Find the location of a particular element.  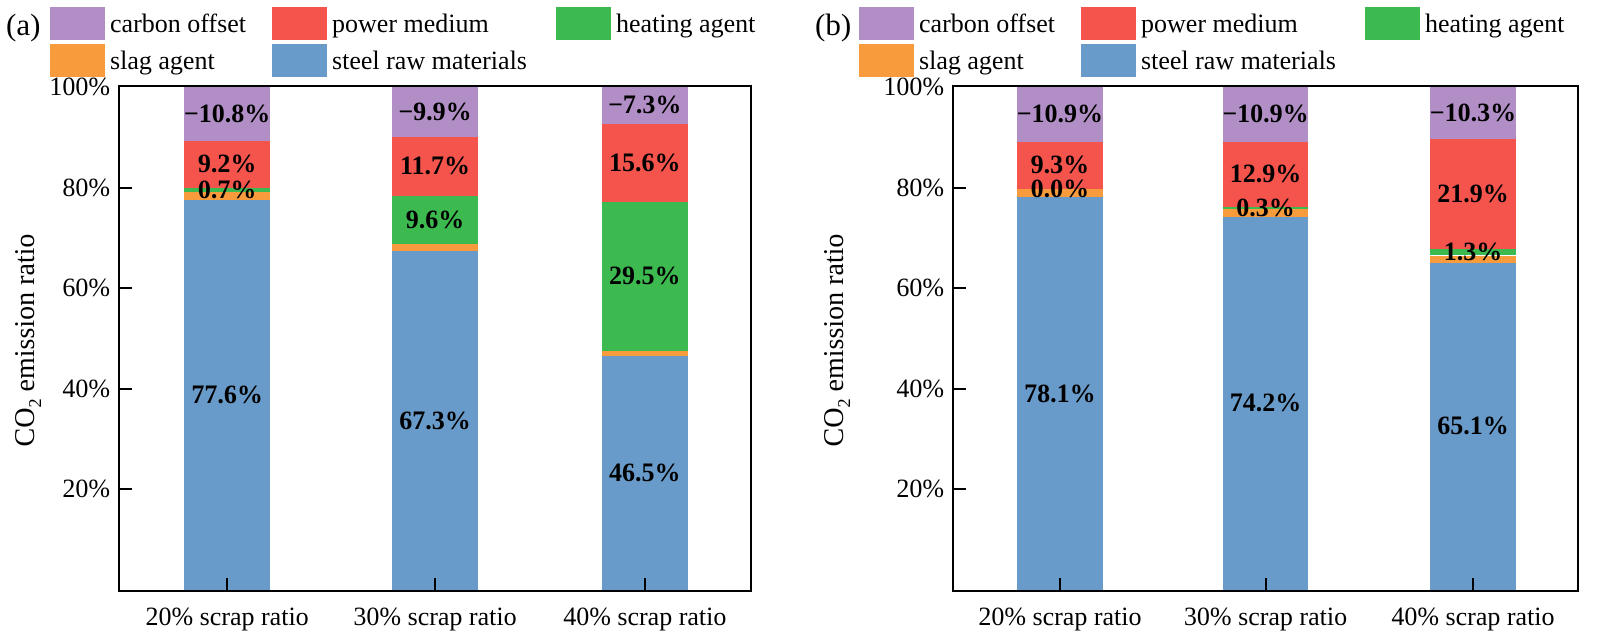

legend-item-carbon-offset: carbon offset is located at coordinates (148, 23).